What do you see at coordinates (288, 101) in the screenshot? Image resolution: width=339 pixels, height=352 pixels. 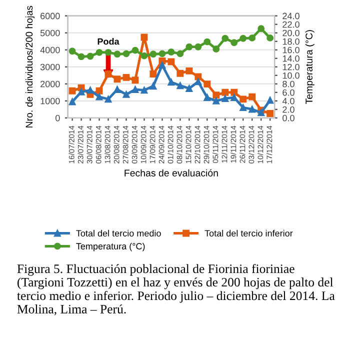 I see `y2-tick-label: 4.0` at bounding box center [288, 101].